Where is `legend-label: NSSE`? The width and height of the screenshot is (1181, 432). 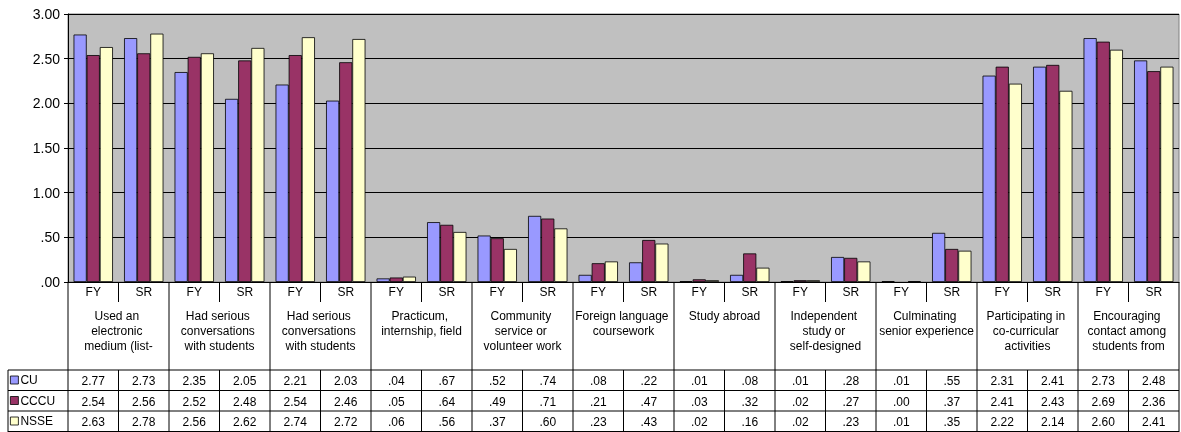 legend-label: NSSE is located at coordinates (37, 421).